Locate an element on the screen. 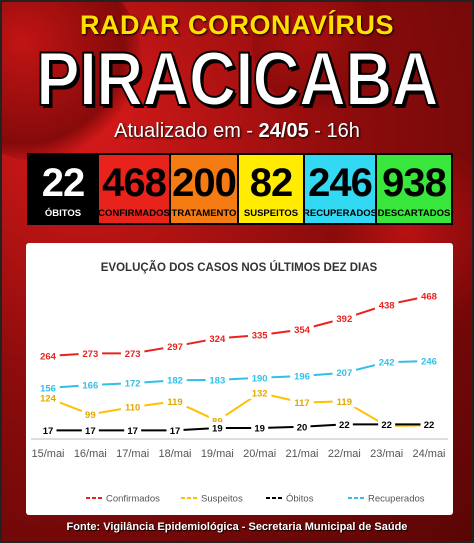 The height and width of the screenshot is (543, 474). data-label: 110 is located at coordinates (132, 408).